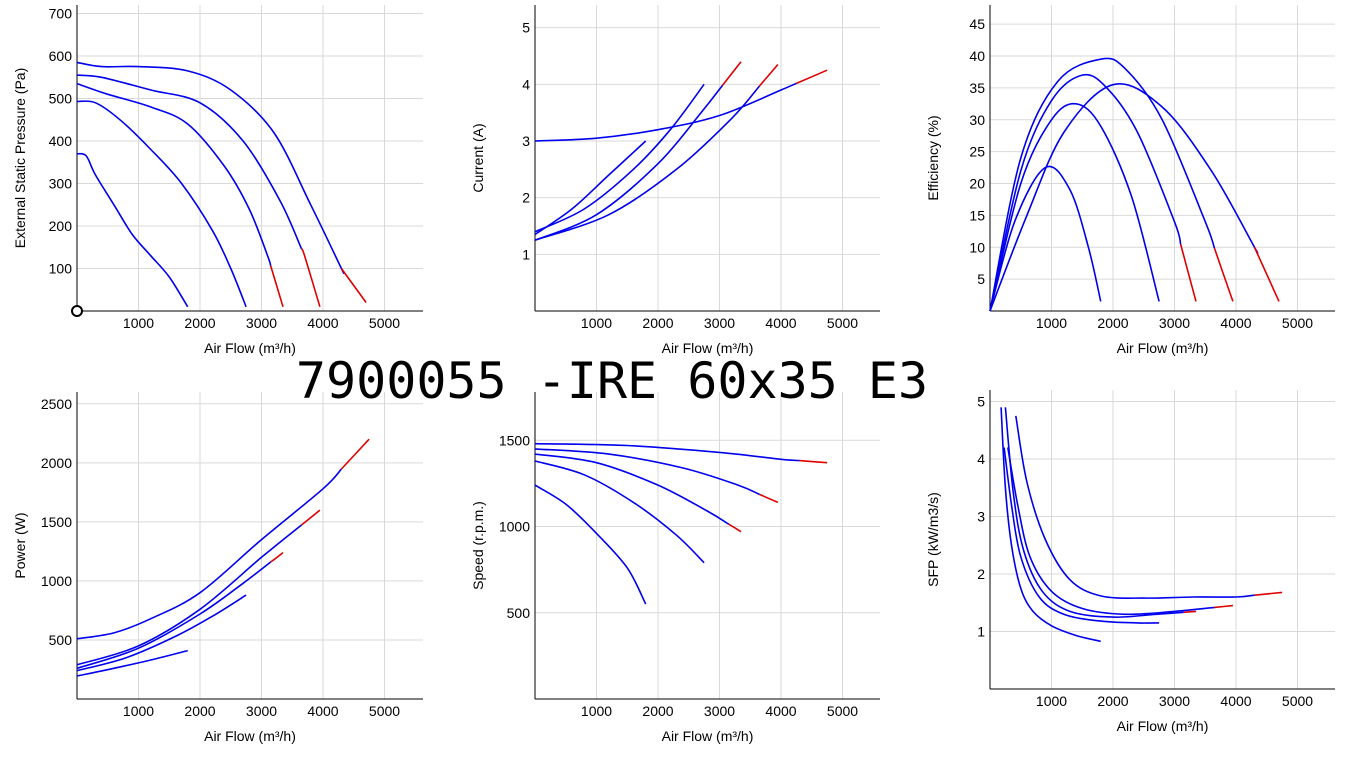  What do you see at coordinates (981, 574) in the screenshot?
I see `y-tick-label: 2` at bounding box center [981, 574].